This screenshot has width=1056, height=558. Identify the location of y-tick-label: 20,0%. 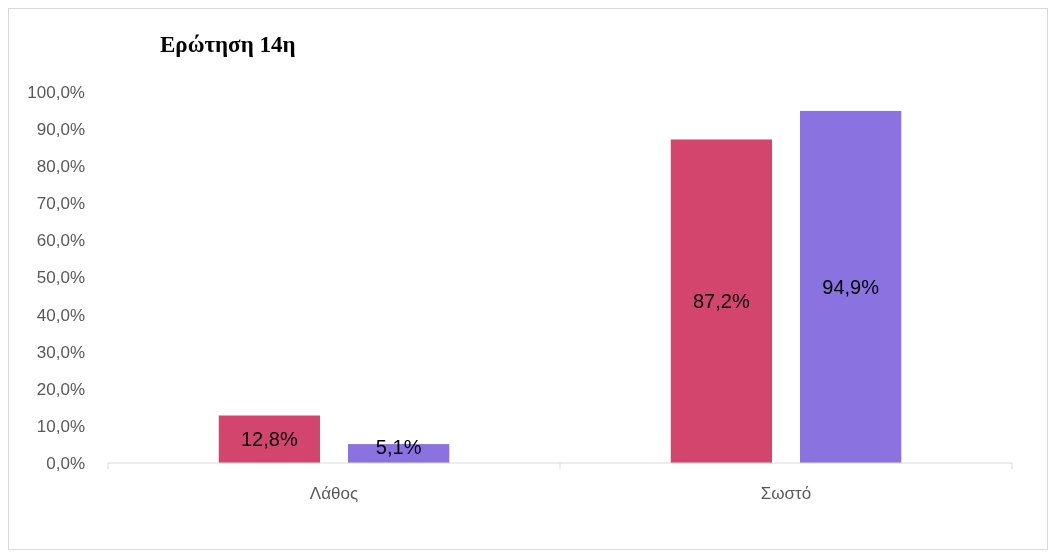
(60, 389).